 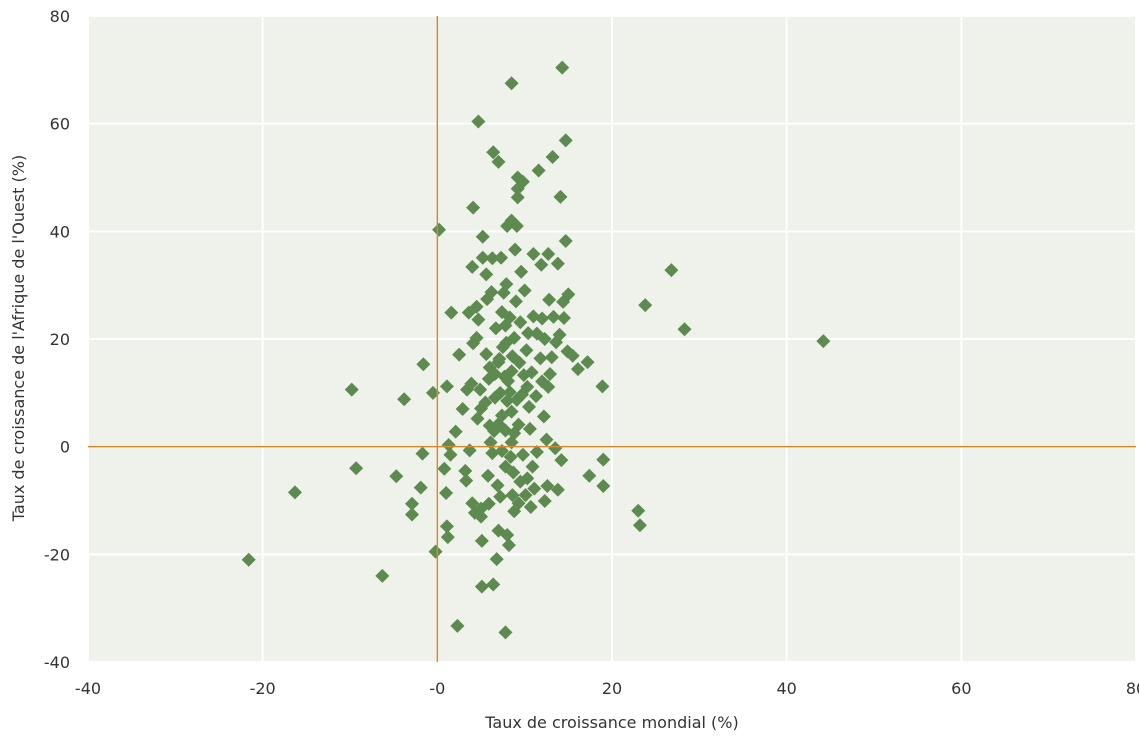 What do you see at coordinates (786, 688) in the screenshot?
I see `x-tick-label: 40` at bounding box center [786, 688].